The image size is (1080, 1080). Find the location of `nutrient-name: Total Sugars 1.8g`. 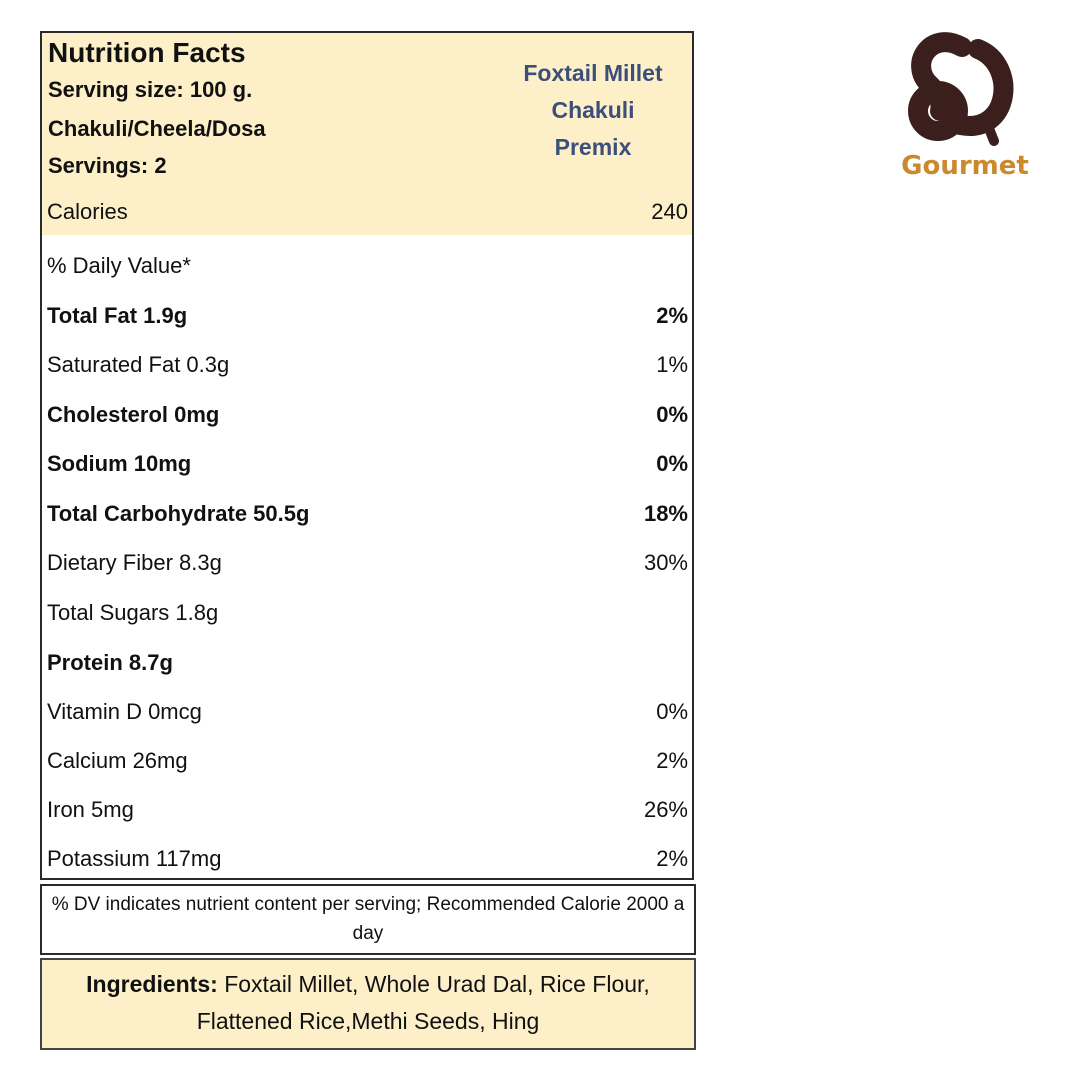

nutrient-name: Total Sugars 1.8g is located at coordinates (133, 612).